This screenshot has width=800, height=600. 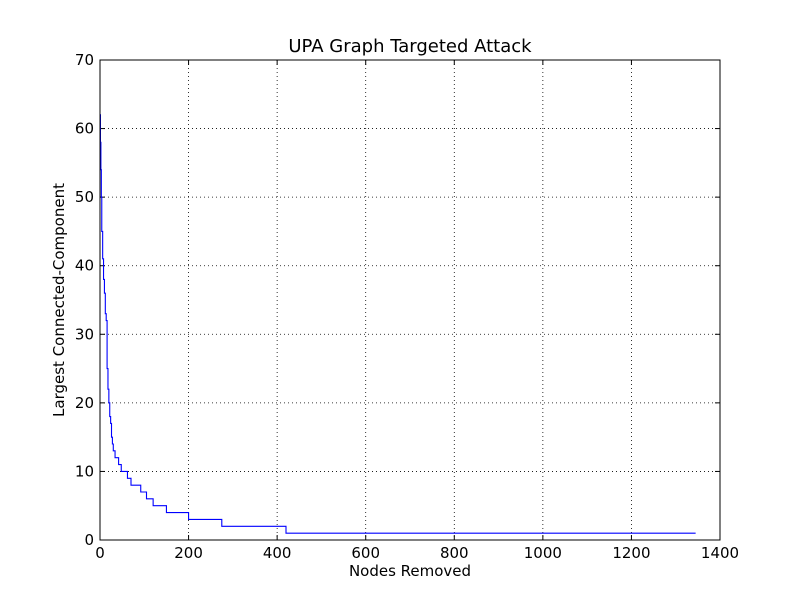 What do you see at coordinates (84, 60) in the screenshot?
I see `y-tick-label: 70` at bounding box center [84, 60].